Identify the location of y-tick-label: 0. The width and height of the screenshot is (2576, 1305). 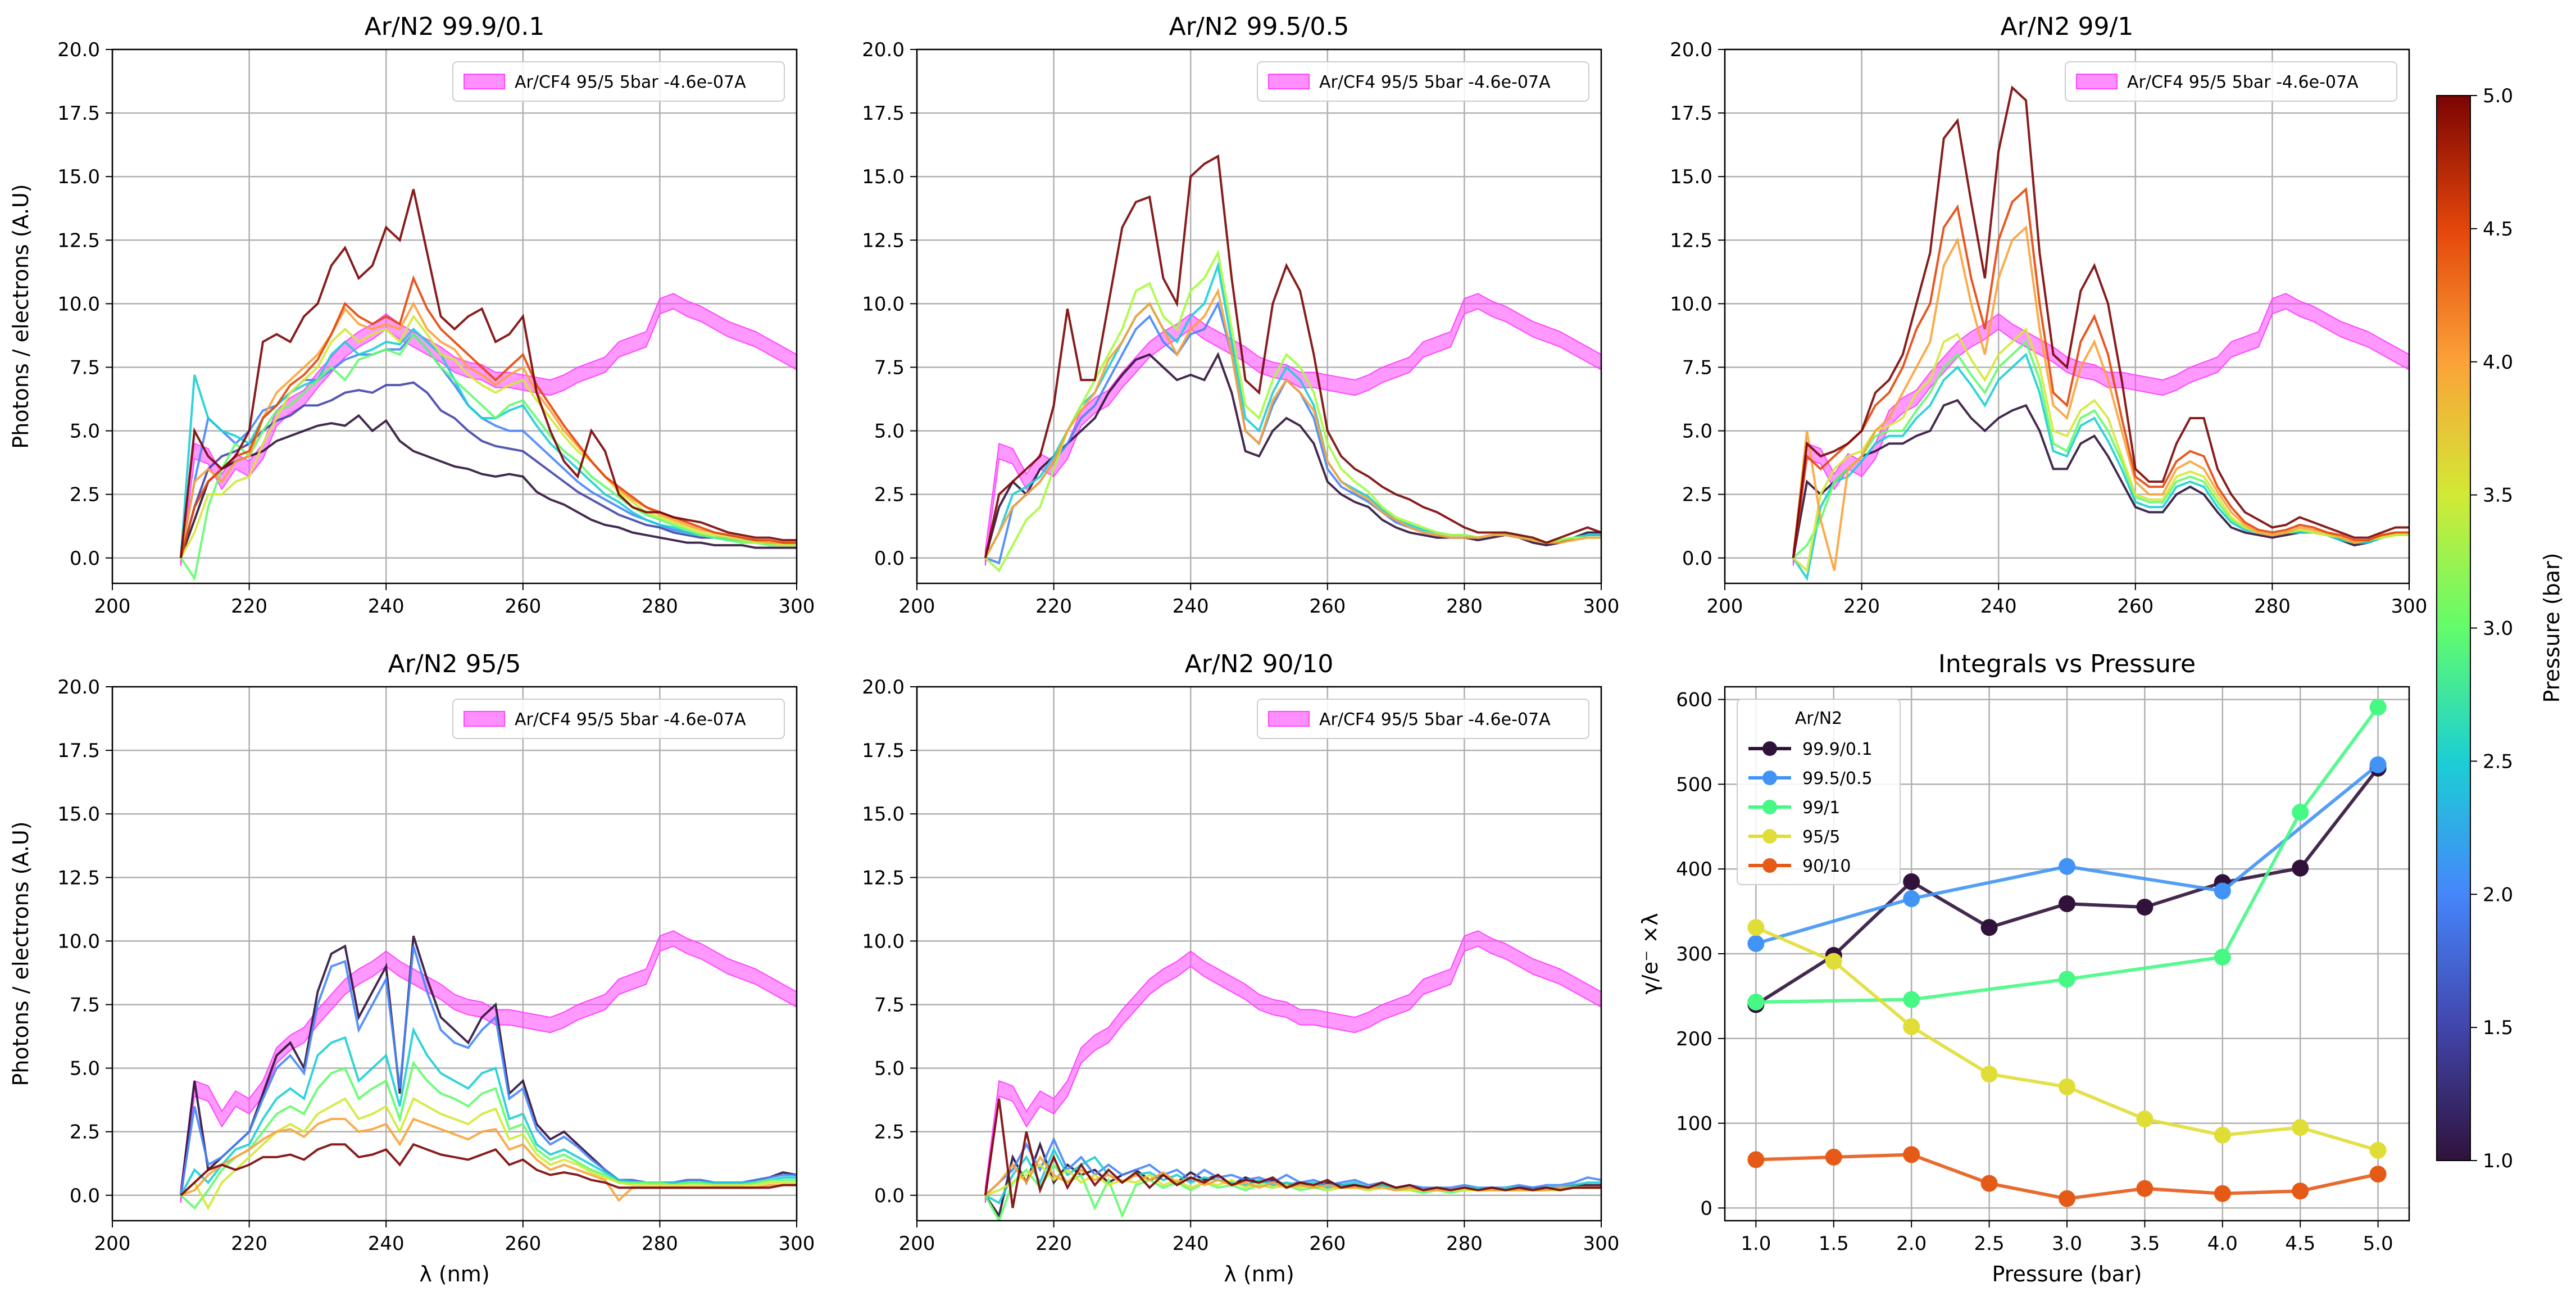
(1706, 1208).